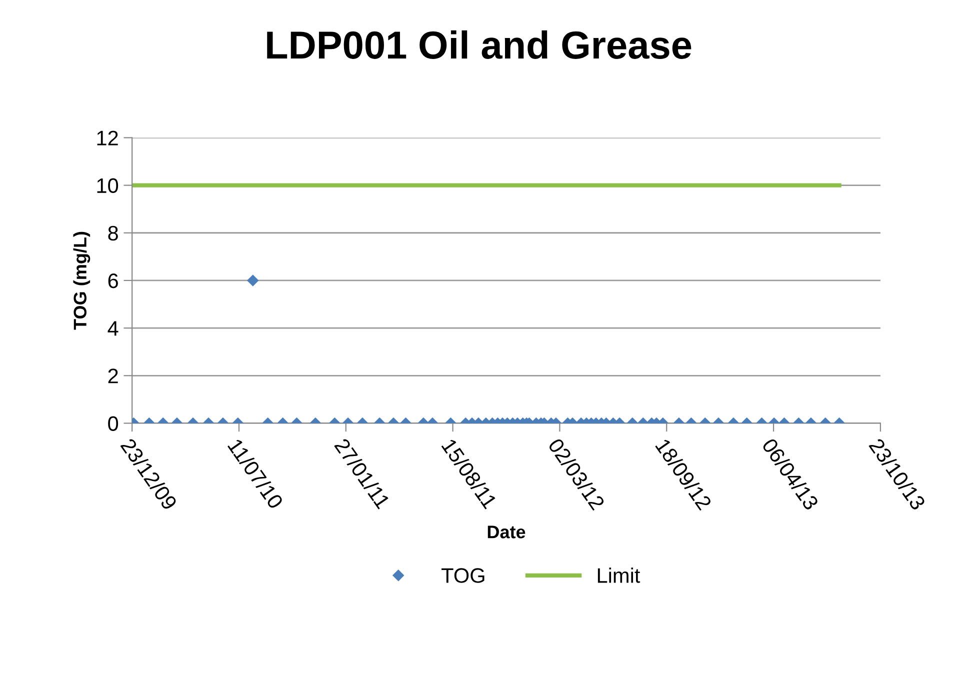  Describe the element at coordinates (113, 376) in the screenshot. I see `y-tick-label: 2` at that location.